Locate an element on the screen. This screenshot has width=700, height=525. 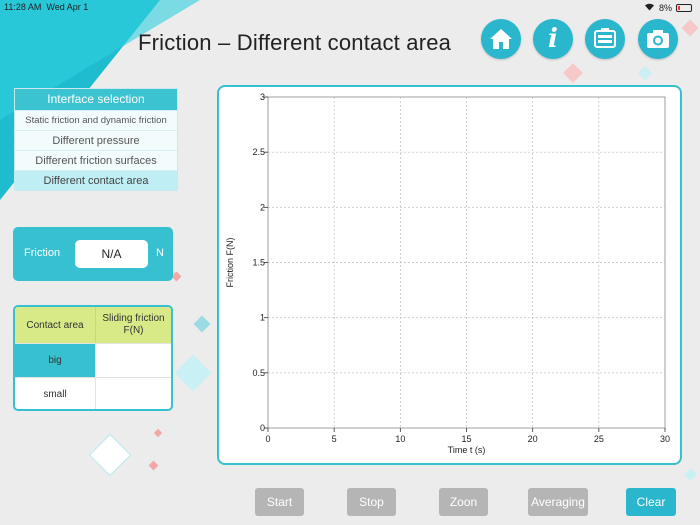
friction-unit: N is located at coordinates (160, 253).